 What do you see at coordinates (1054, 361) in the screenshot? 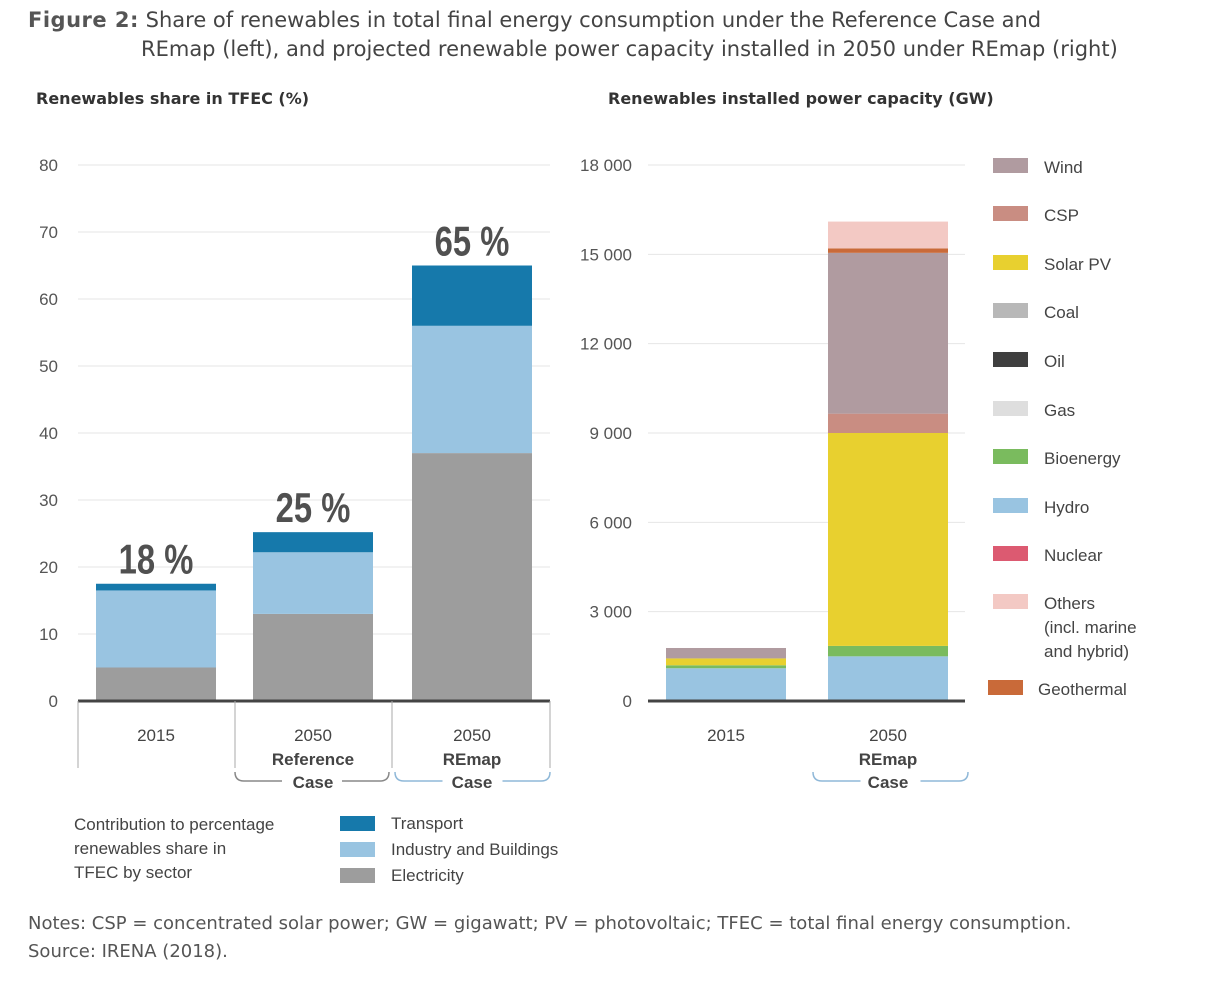
I see `legend-label: Oil` at bounding box center [1054, 361].